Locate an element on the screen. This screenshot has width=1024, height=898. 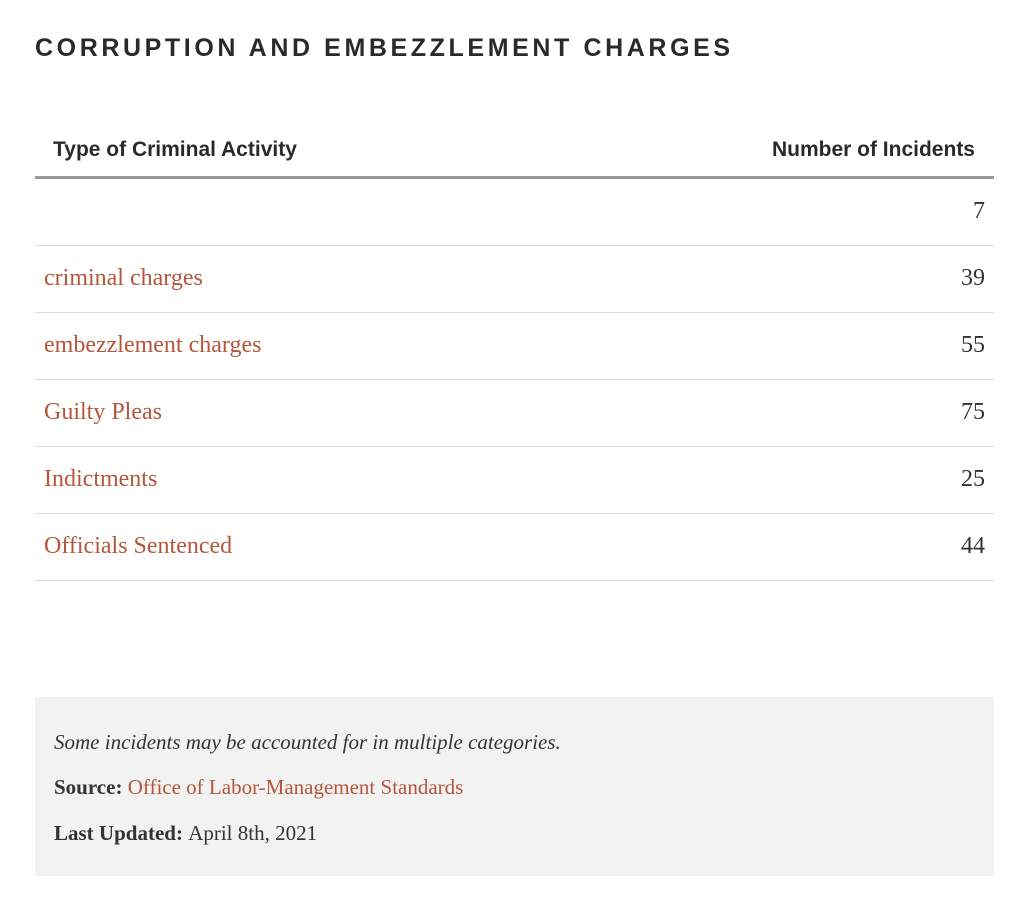
last-updated-value: April 8th, 2021 is located at coordinates (253, 833).